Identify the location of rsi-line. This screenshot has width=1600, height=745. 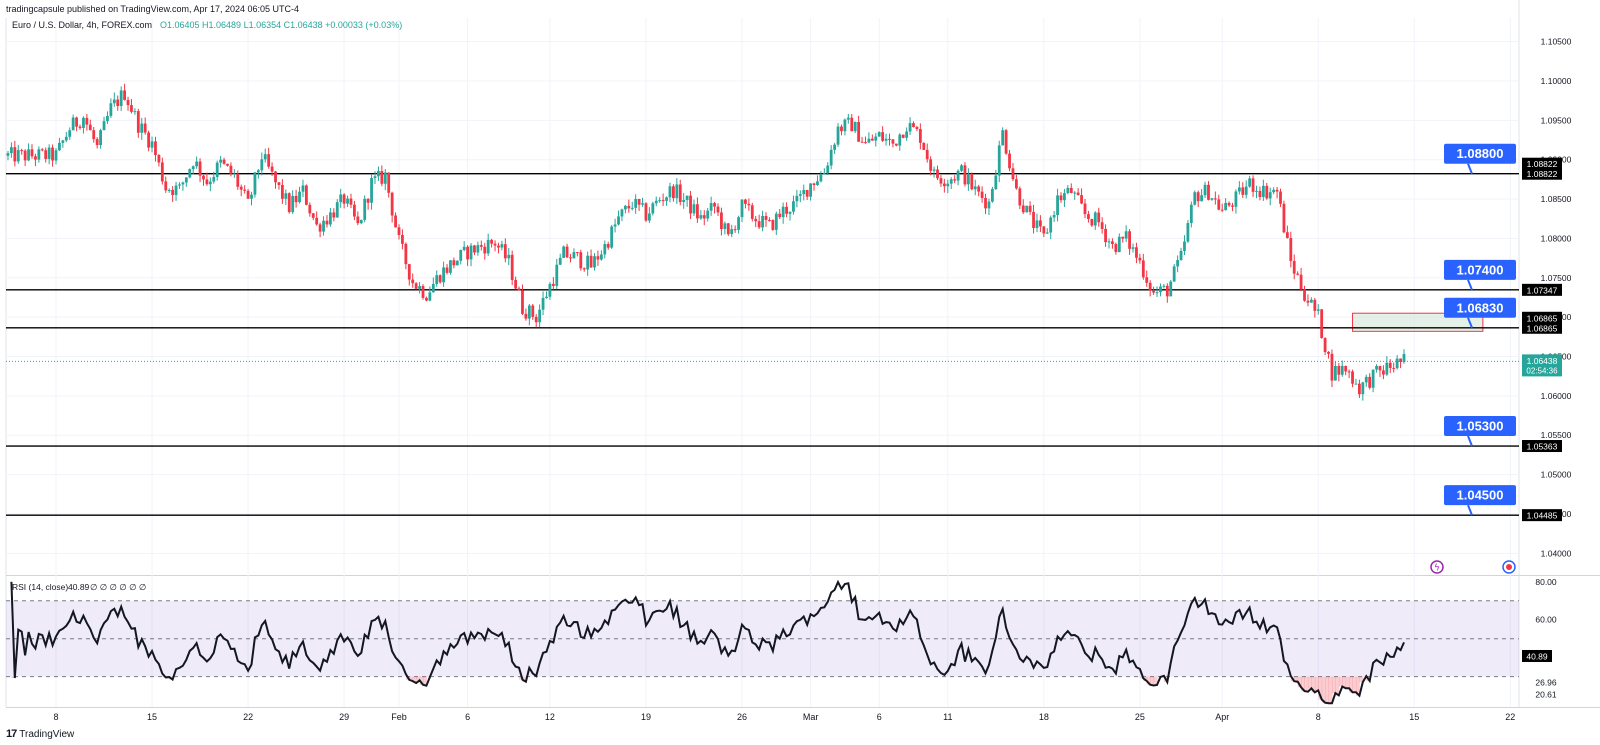
(707, 642).